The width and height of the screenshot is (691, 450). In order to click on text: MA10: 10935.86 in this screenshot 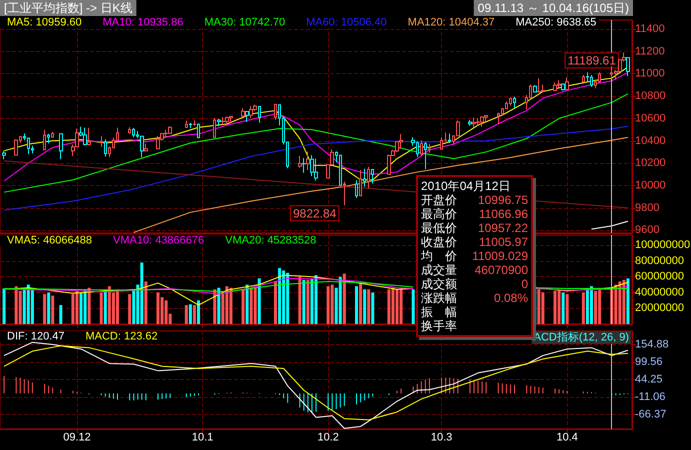, I will do `click(143, 22)`.